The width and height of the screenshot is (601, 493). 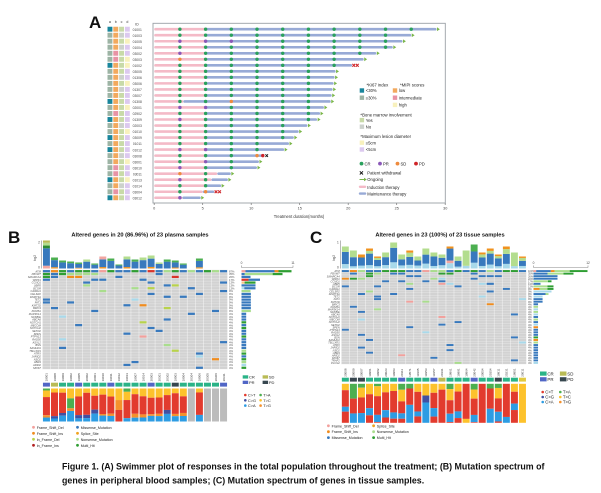 I want to click on svg-text: NFKBIE, so click(x=36, y=317).